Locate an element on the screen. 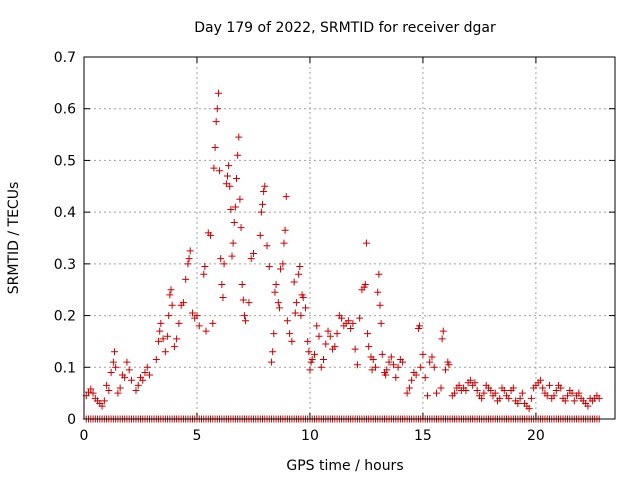 This screenshot has width=640, height=480. x-tick-label: 0 is located at coordinates (84, 436).